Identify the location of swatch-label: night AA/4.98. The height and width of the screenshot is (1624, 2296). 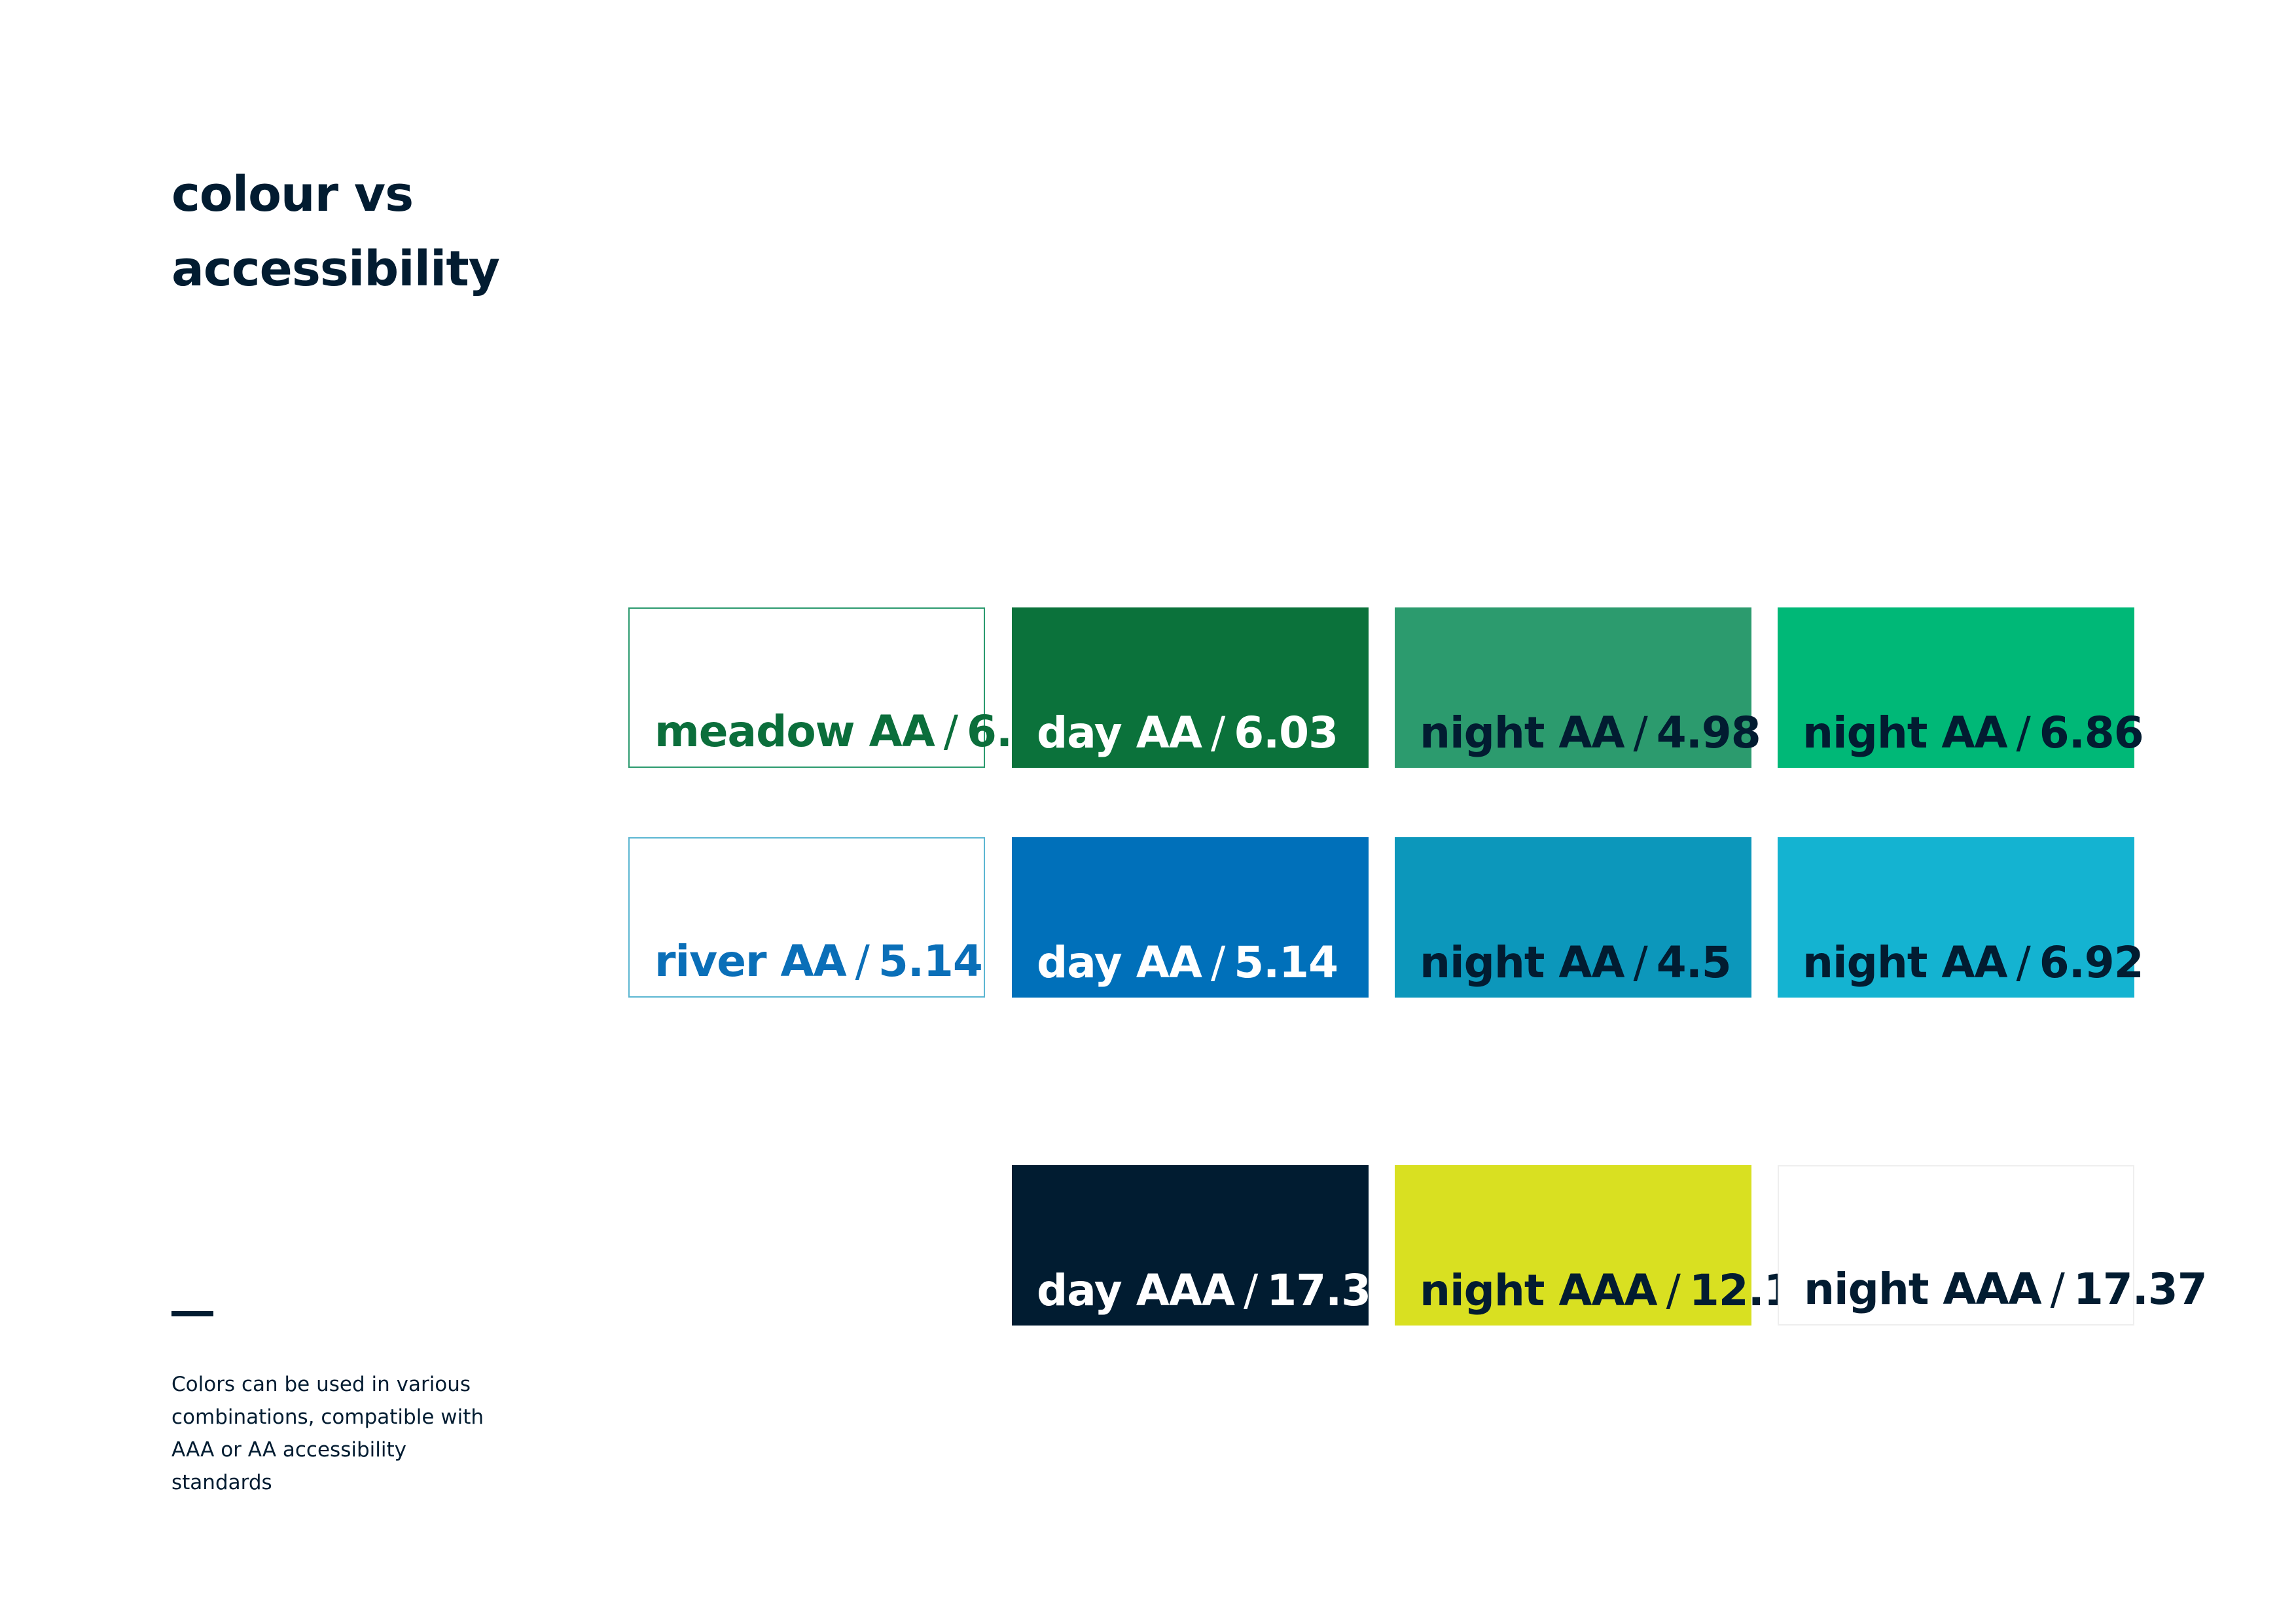
(1590, 733).